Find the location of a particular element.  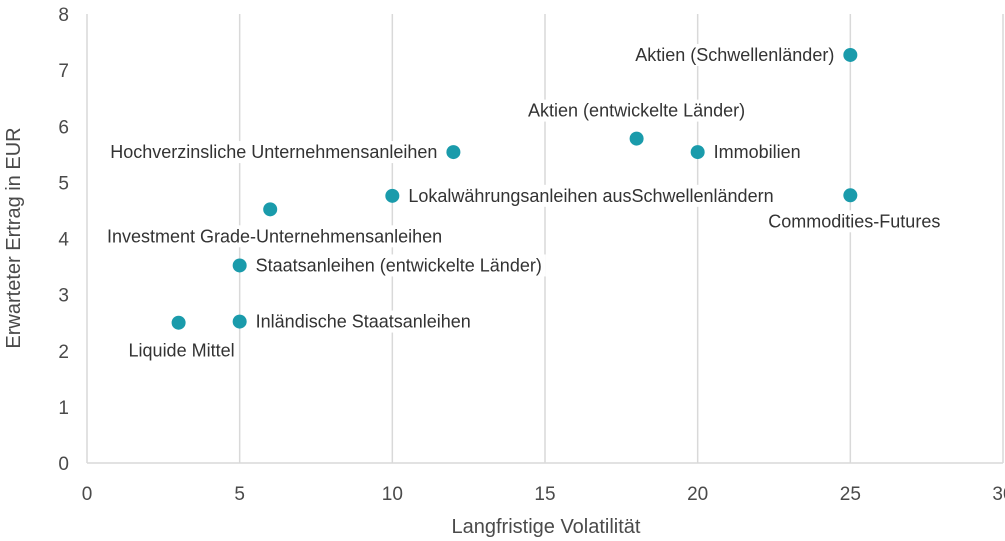

point-label: Investment Grade-Unternehmensanleihen is located at coordinates (274, 236).